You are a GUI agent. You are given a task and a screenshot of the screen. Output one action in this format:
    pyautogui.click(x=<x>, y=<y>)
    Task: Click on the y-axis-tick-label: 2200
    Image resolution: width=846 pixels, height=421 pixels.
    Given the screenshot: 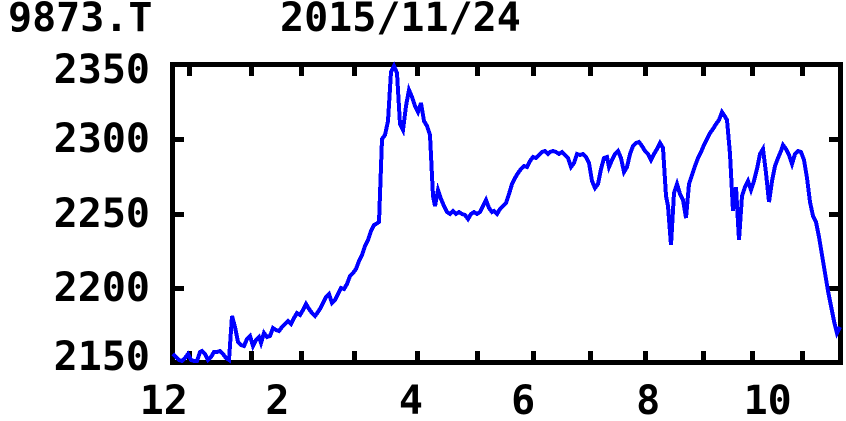 What is the action you would take?
    pyautogui.click(x=101, y=288)
    